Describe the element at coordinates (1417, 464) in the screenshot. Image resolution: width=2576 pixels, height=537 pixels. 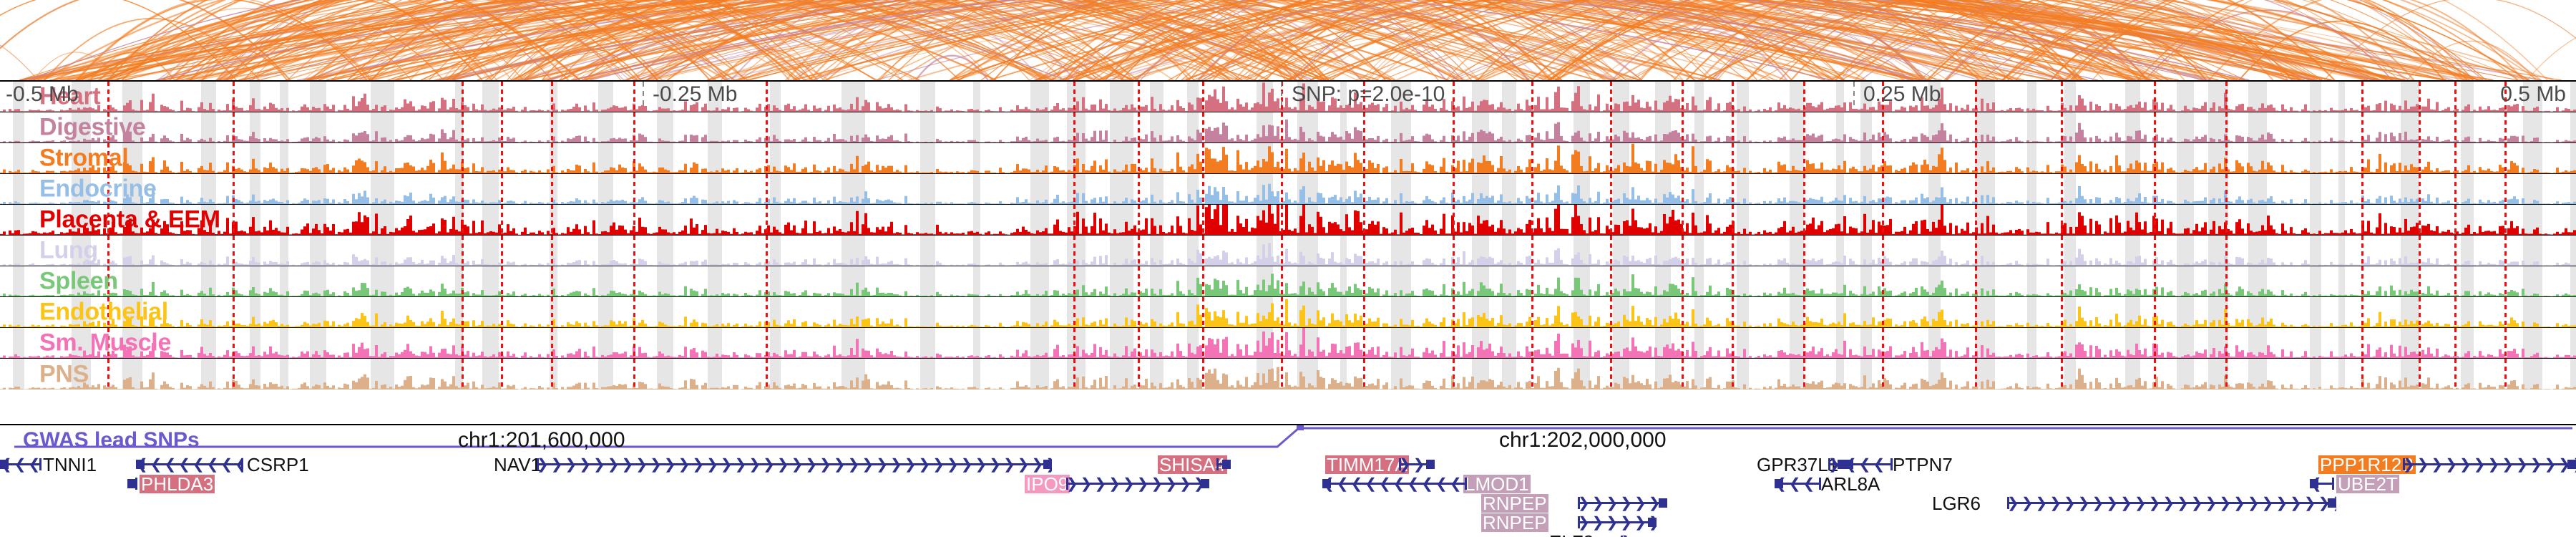
I see `gene-body-timm17a` at that location.